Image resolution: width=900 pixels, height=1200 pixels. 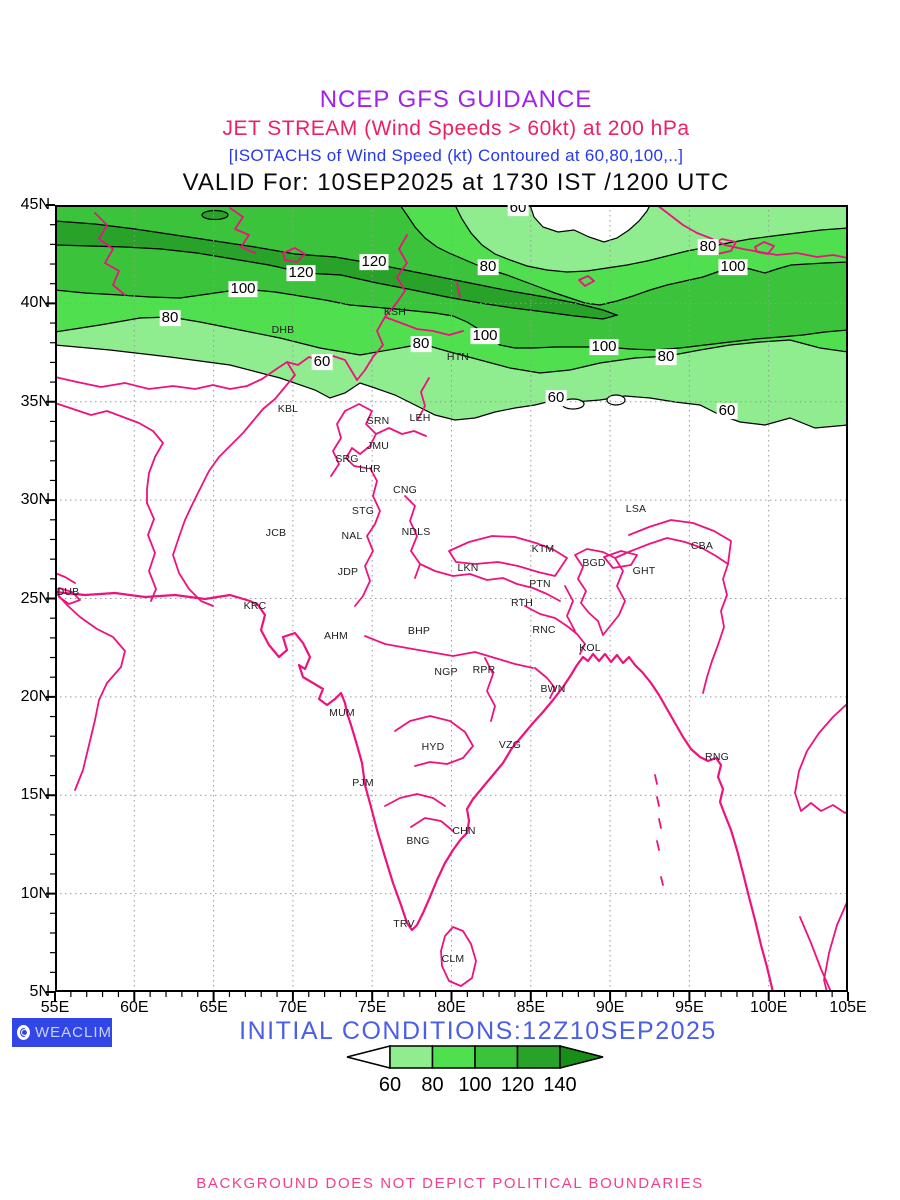 What do you see at coordinates (276, 533) in the screenshot?
I see `city-label-jcb: JCB` at bounding box center [276, 533].